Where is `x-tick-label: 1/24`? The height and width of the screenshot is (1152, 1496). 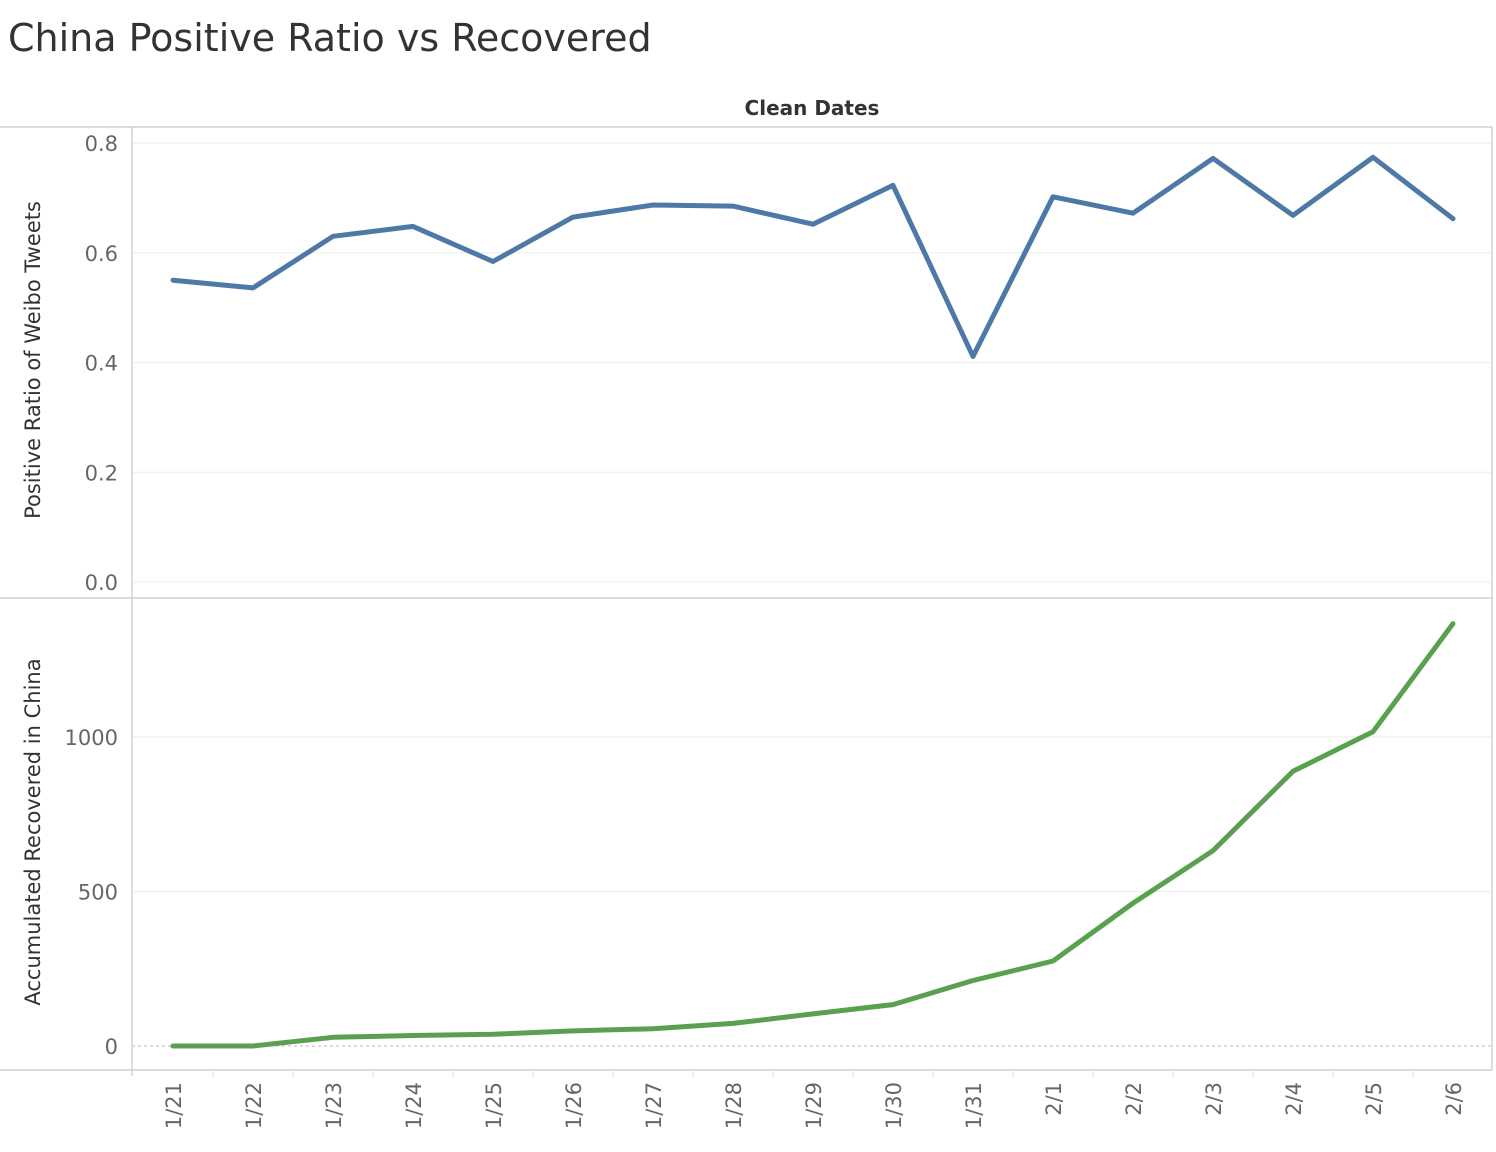 x-tick-label: 1/24 is located at coordinates (414, 1105).